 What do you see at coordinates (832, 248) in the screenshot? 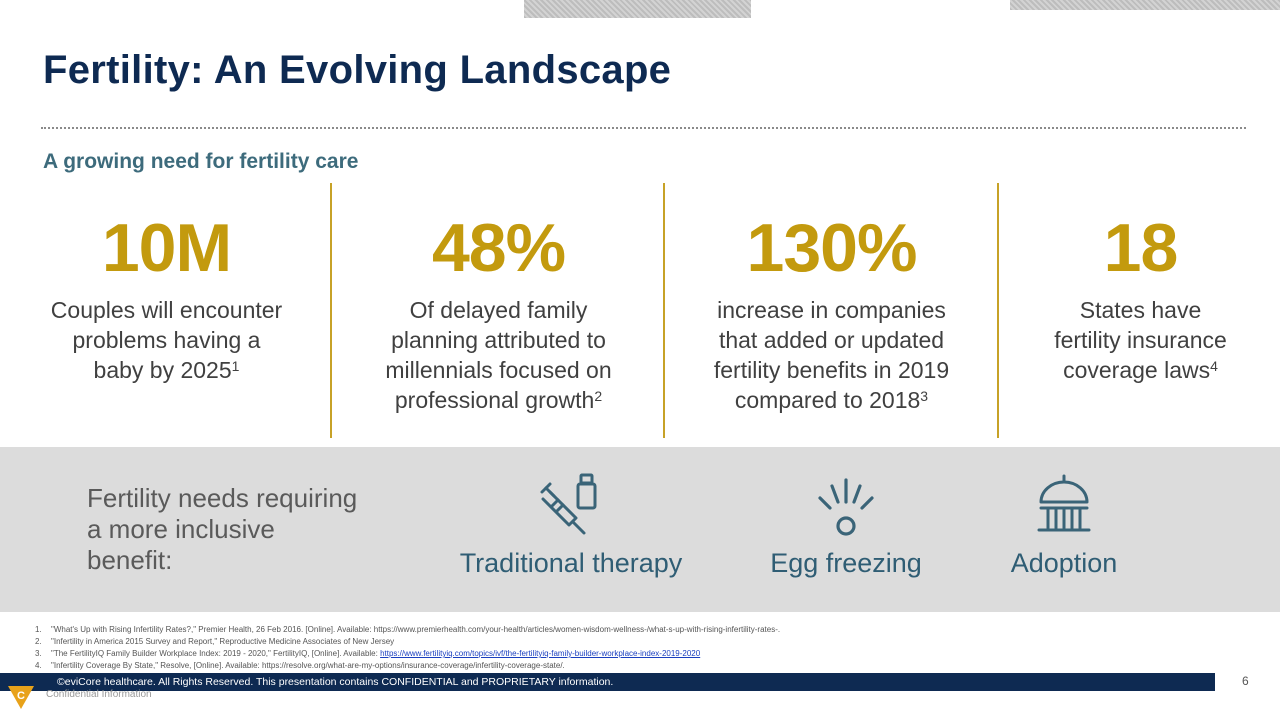
I see `stat-value: 130%` at bounding box center [832, 248].